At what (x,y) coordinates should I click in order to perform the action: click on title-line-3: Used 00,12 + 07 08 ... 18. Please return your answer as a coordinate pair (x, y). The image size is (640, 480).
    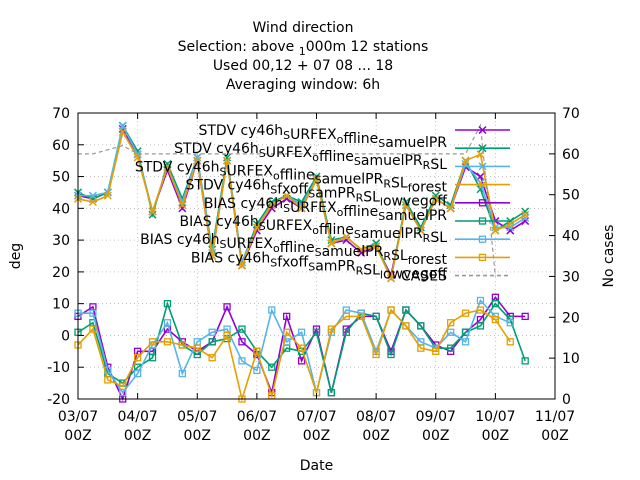
    Looking at the image, I should click on (303, 66).